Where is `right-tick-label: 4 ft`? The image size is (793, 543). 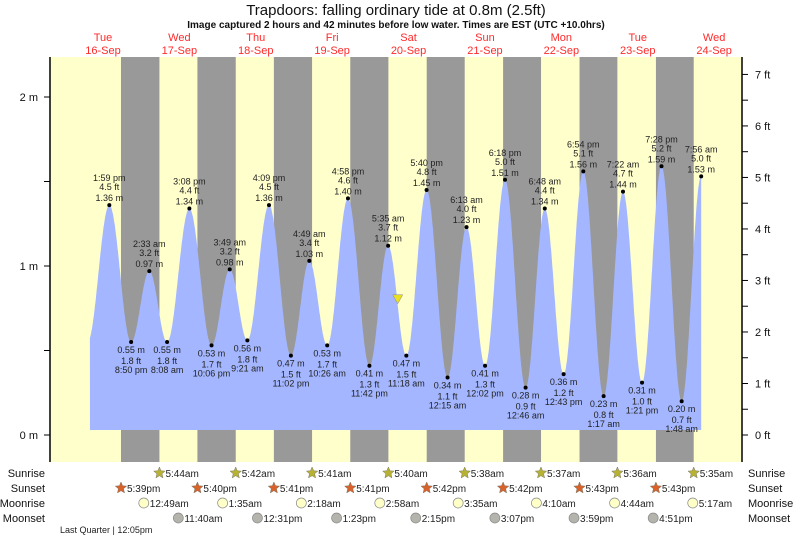
right-tick-label: 4 ft is located at coordinates (762, 230).